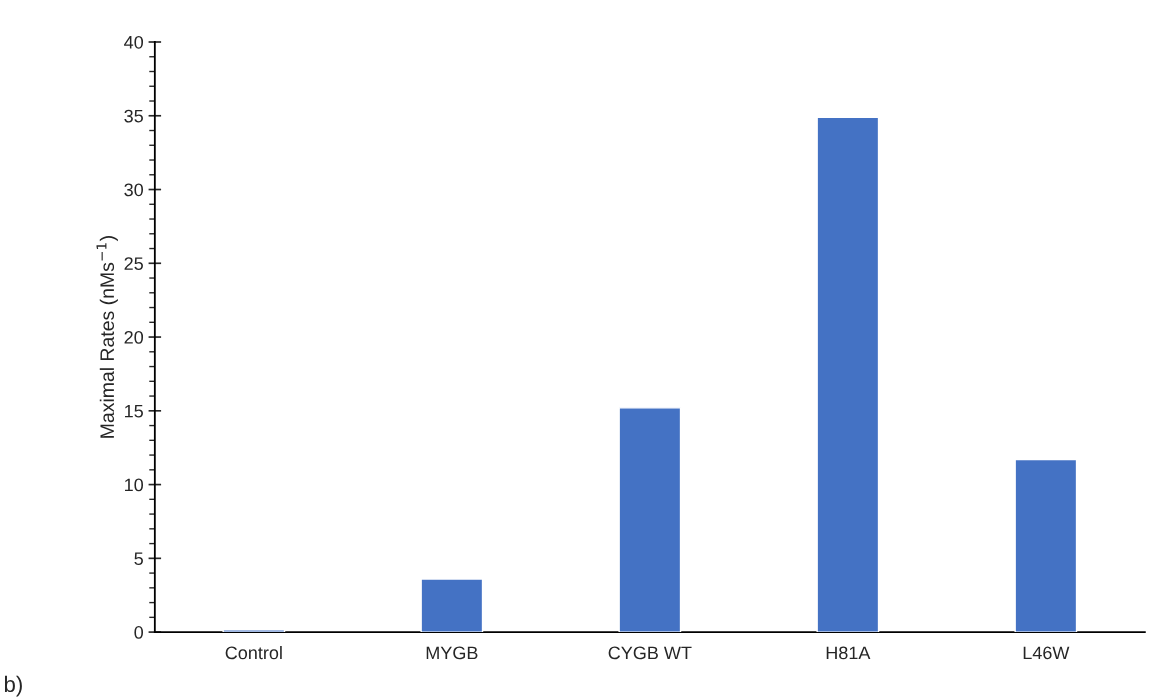 This screenshot has width=1173, height=700. Describe the element at coordinates (107, 337) in the screenshot. I see `y-axis-title: Maximal Rates (nMs$^{−1}$)` at that location.